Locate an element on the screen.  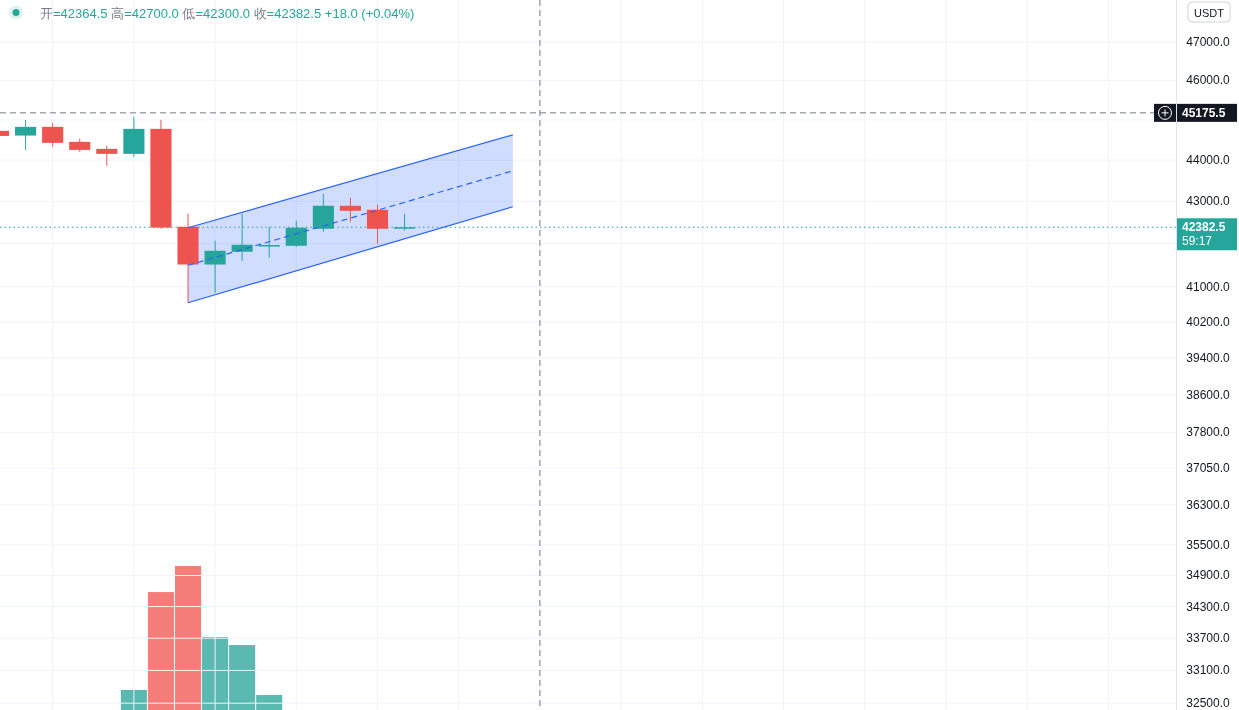
y-axis-title: USDT is located at coordinates (1209, 12).